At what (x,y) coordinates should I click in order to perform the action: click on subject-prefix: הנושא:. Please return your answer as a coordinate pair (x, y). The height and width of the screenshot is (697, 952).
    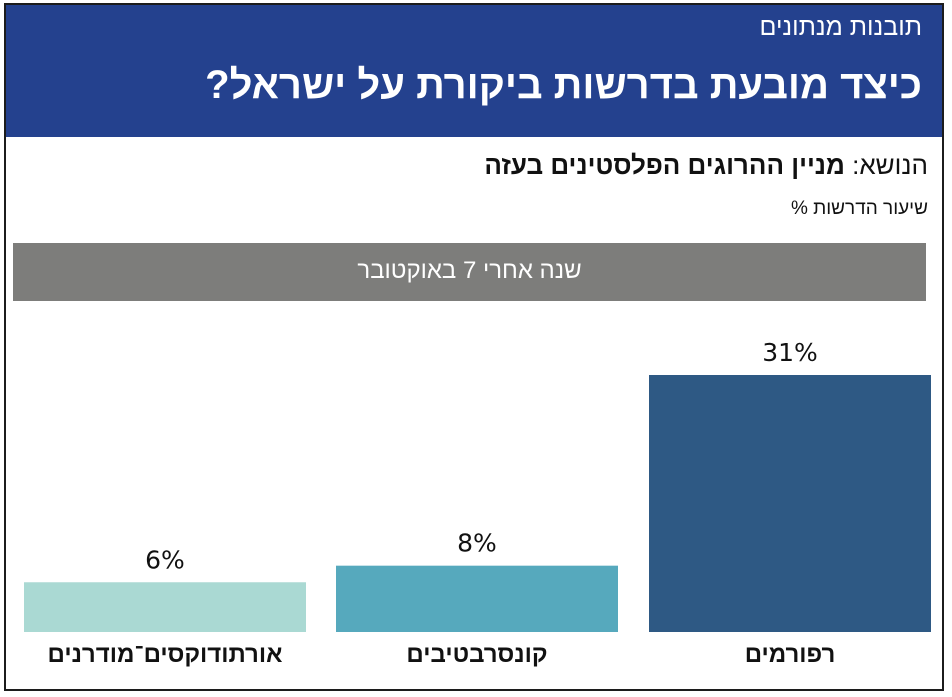
    Looking at the image, I should click on (886, 165).